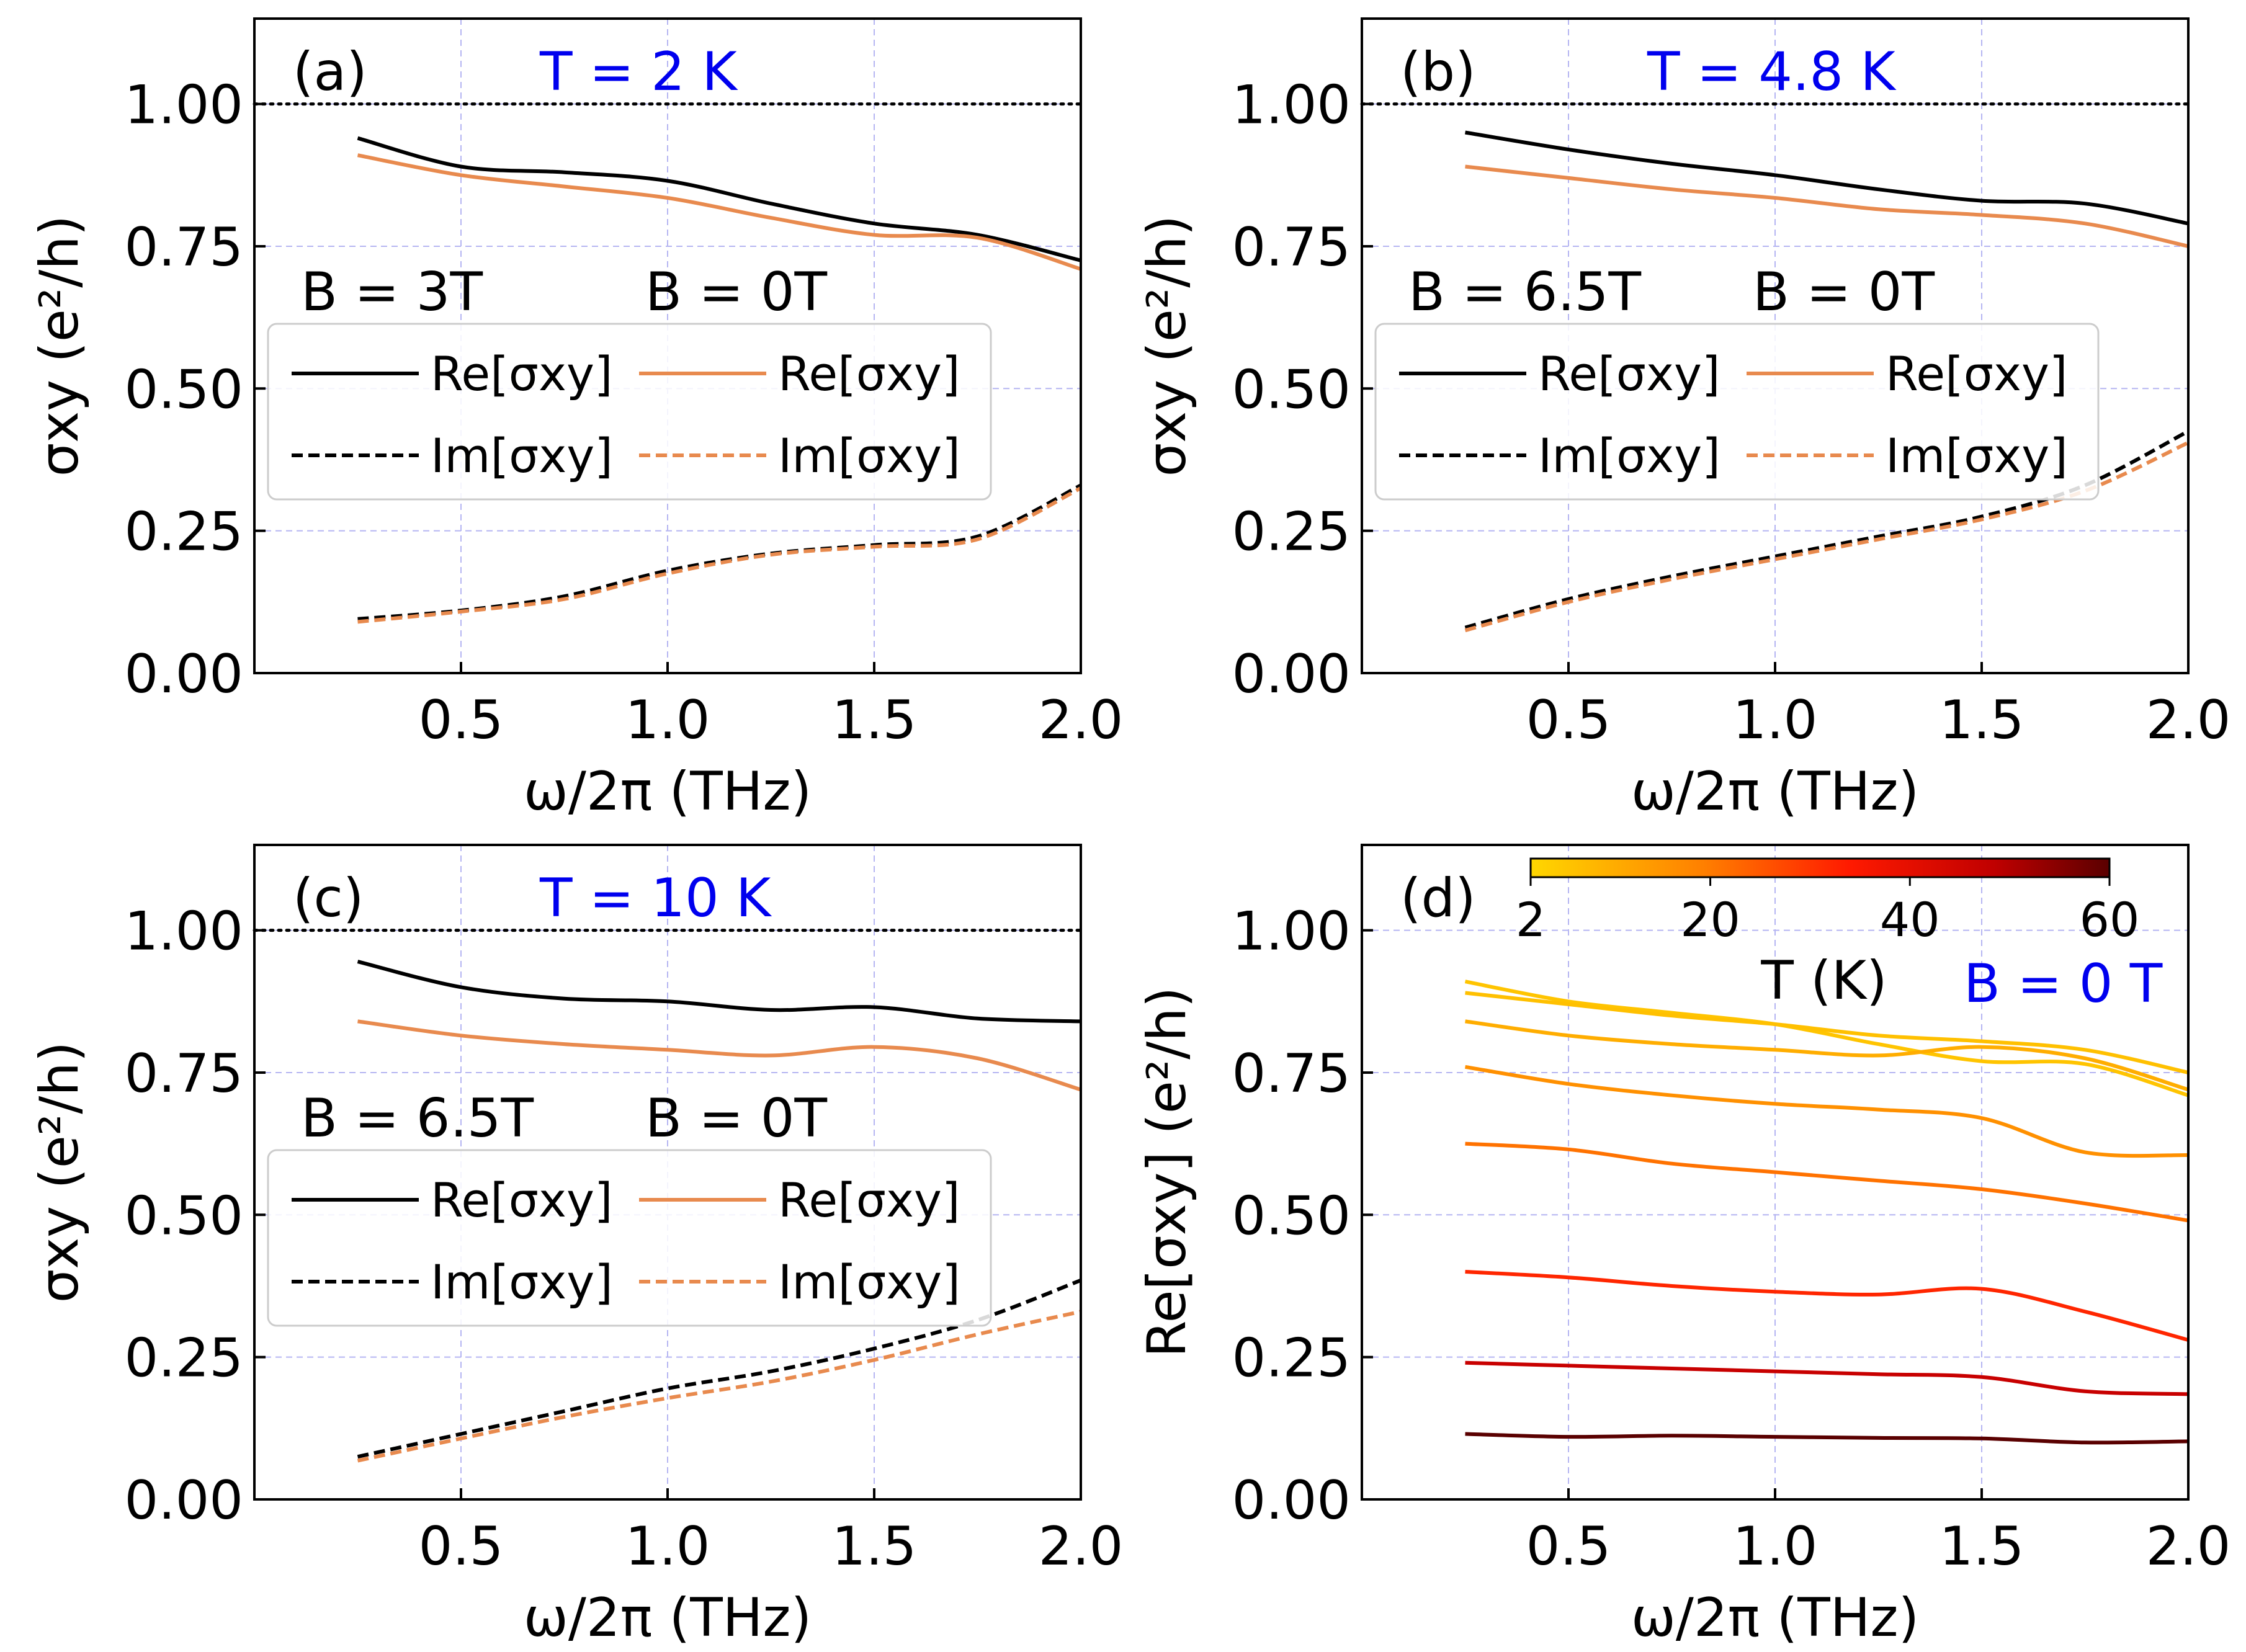  Describe the element at coordinates (1820, 867) in the screenshot. I see `colorbar` at that location.